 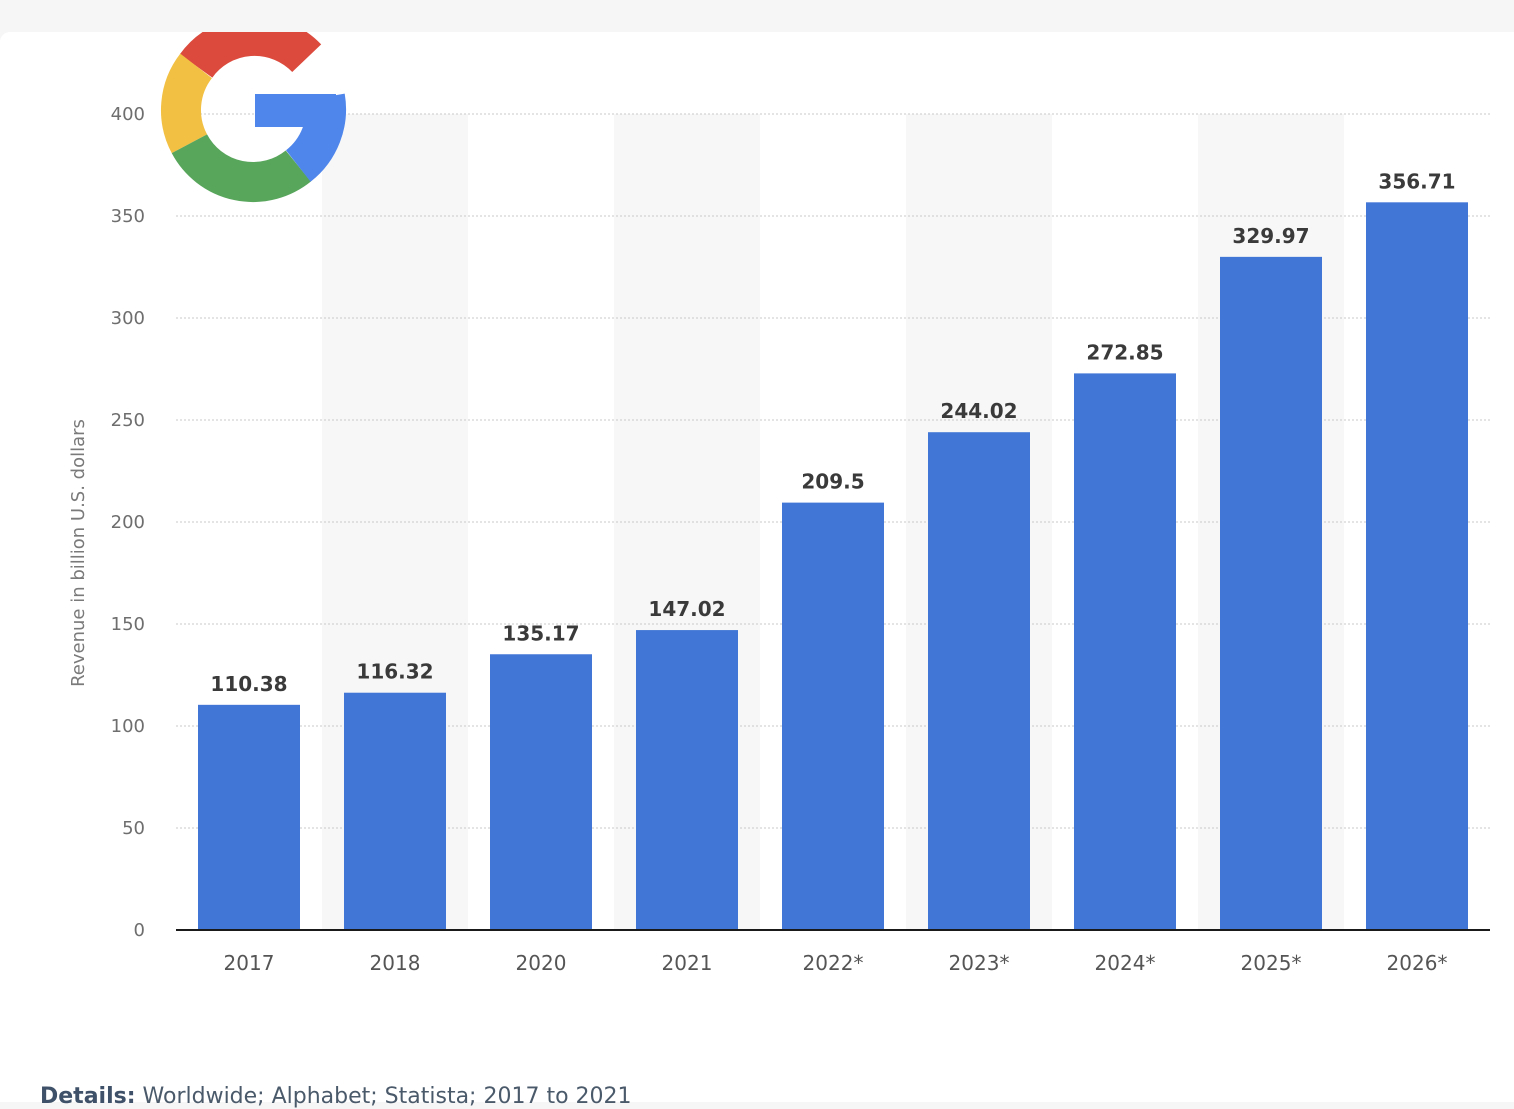 I want to click on bar-value-label: 116.32, so click(x=394, y=672).